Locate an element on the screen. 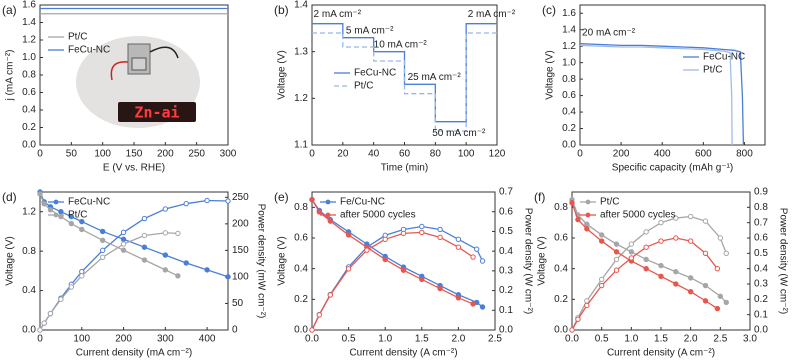  y-tick-label: 1.6 is located at coordinates (569, 13).